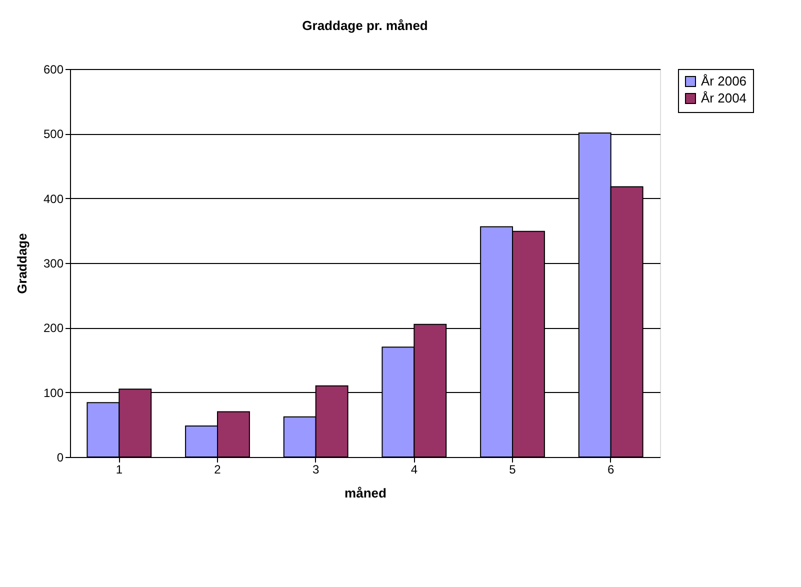 The image size is (801, 587). Describe the element at coordinates (610, 469) in the screenshot. I see `x-tick-label: 6` at that location.